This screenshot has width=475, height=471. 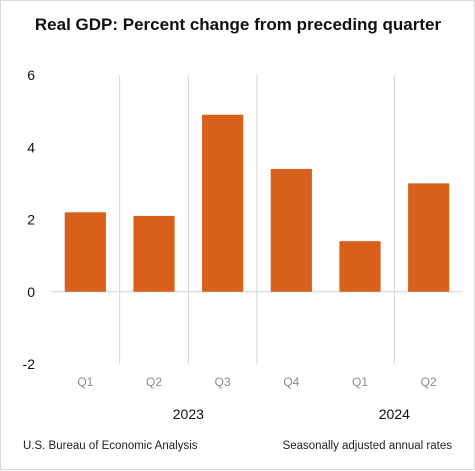 What do you see at coordinates (394, 414) in the screenshot?
I see `x-group-label: 2024` at bounding box center [394, 414].